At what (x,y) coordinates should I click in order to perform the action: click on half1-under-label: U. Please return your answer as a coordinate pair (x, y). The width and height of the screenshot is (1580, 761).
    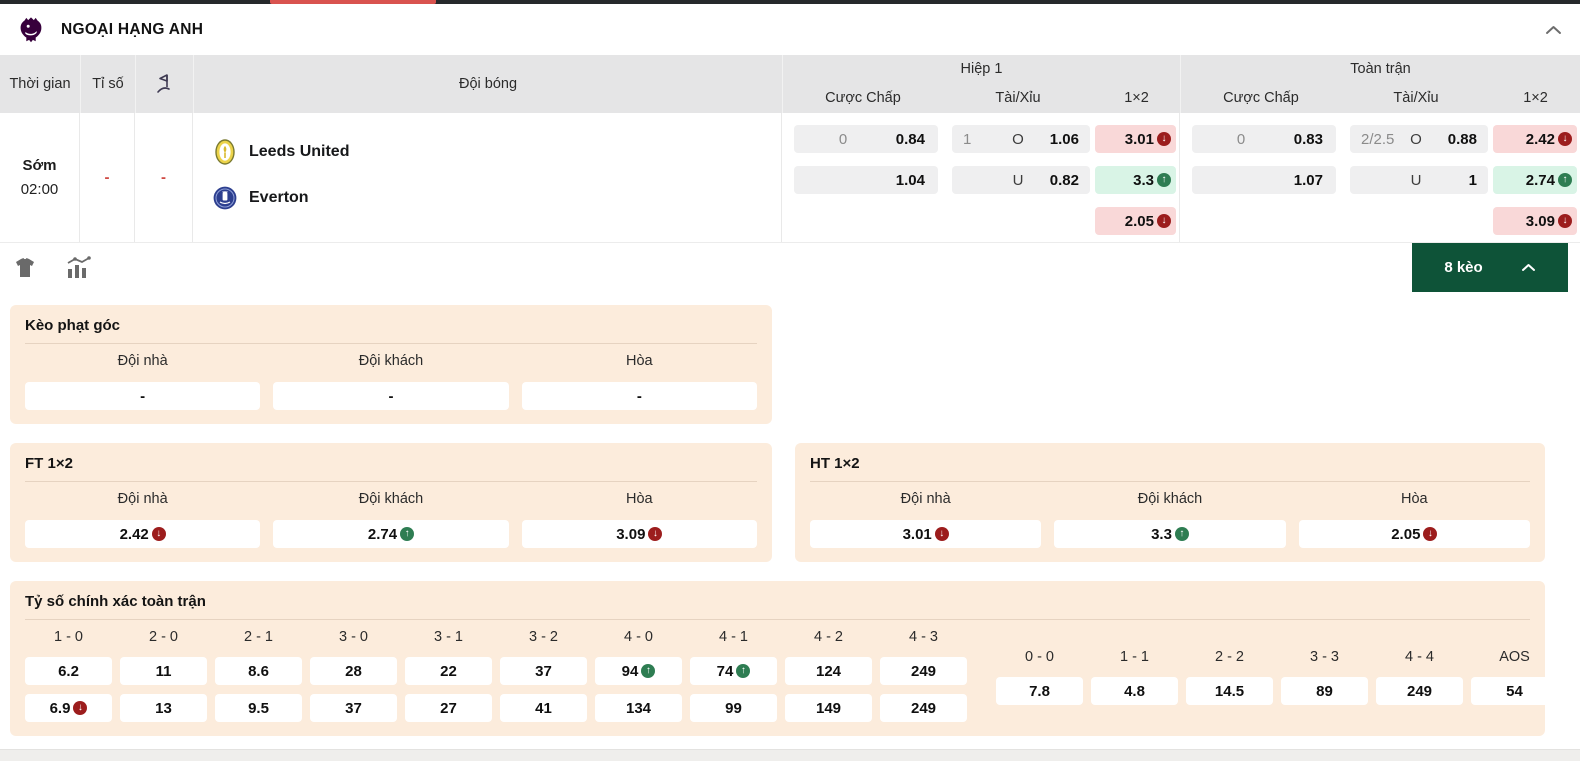
    Looking at the image, I should click on (1018, 180).